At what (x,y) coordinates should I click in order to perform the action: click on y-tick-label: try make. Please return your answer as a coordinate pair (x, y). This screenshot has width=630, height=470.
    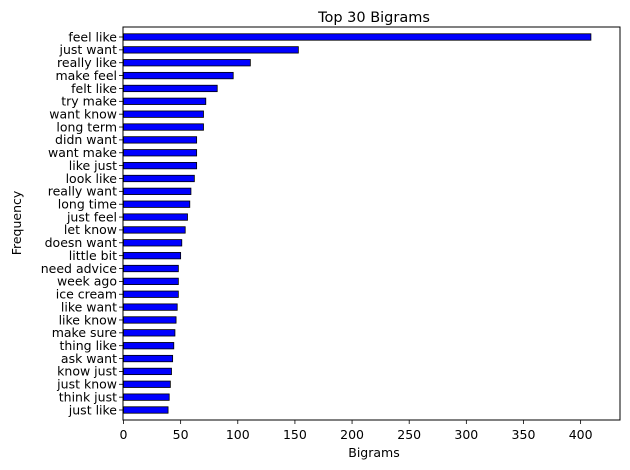
    Looking at the image, I should click on (89, 101).